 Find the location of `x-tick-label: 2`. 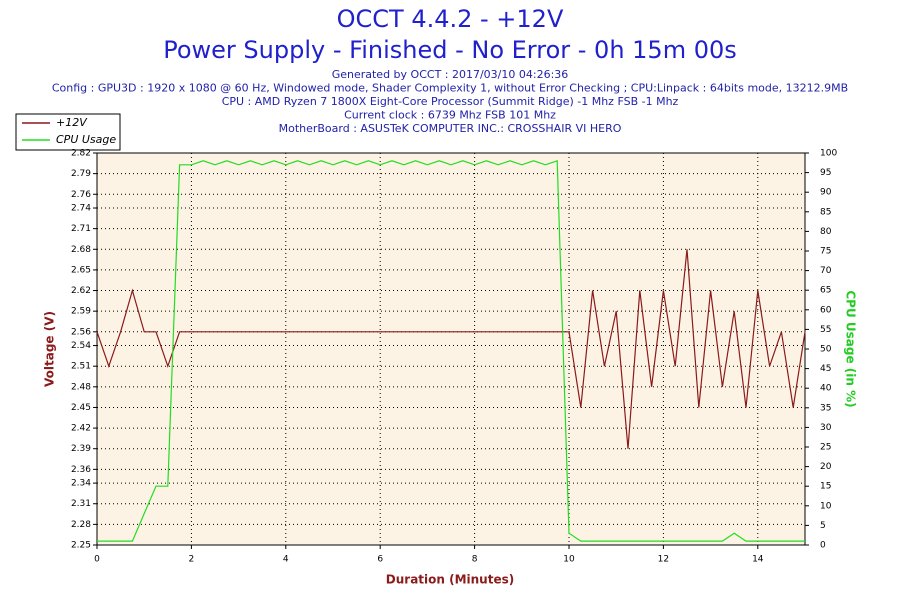

x-tick-label: 2 is located at coordinates (192, 560).